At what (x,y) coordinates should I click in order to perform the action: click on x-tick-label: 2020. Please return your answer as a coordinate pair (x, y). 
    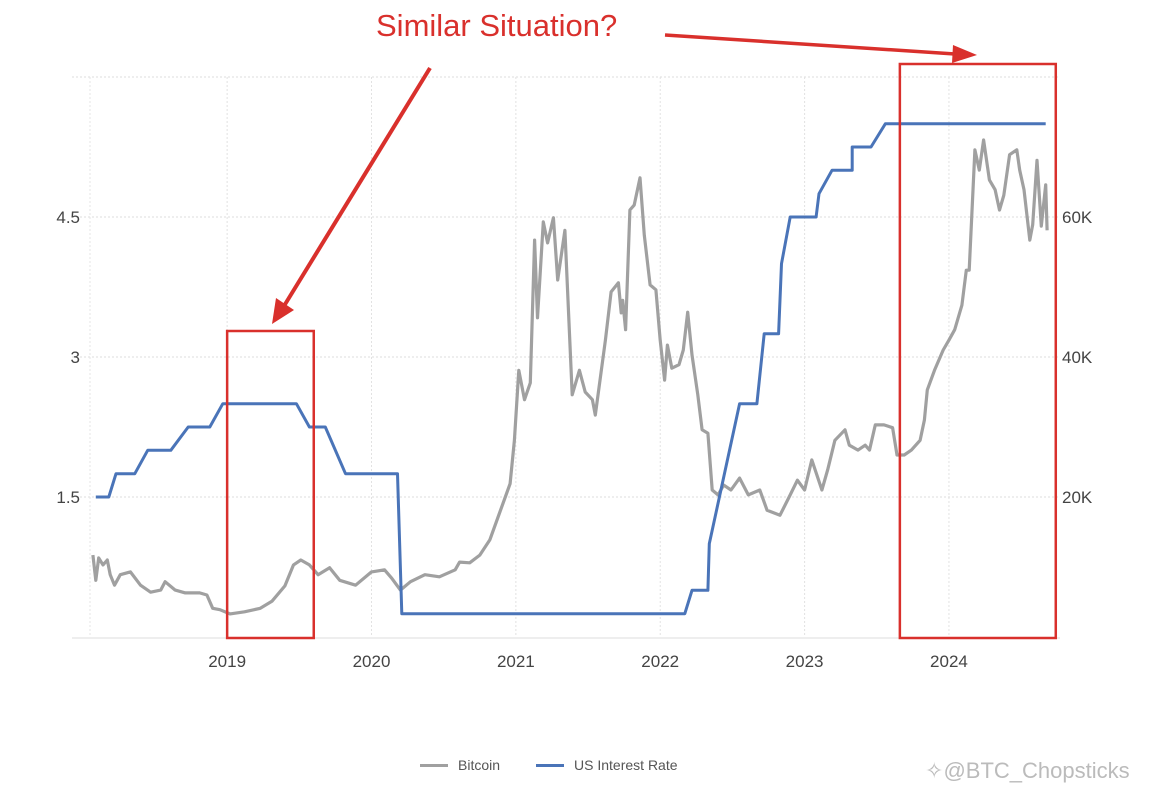
    Looking at the image, I should click on (372, 661).